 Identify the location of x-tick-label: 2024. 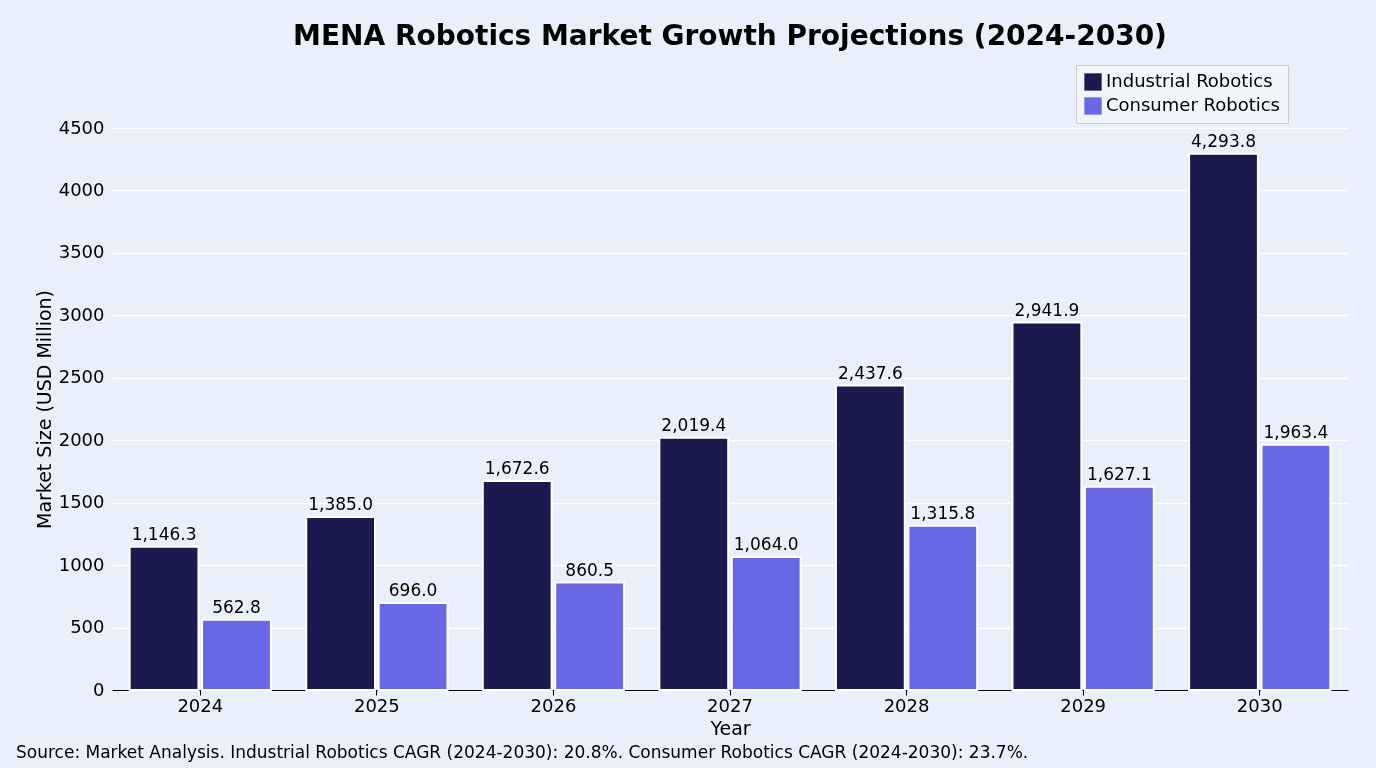
(200, 705).